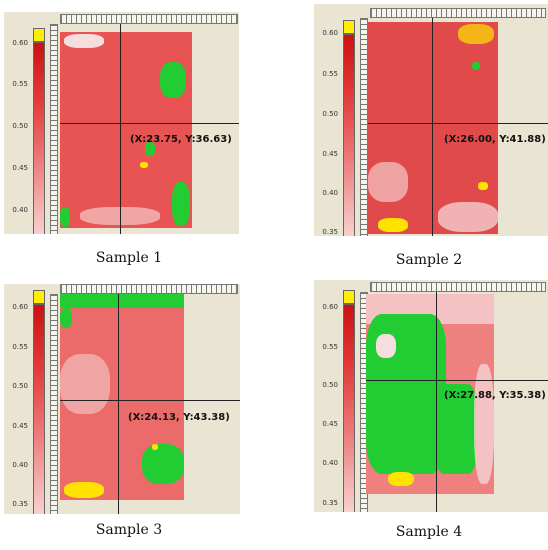 This screenshot has width=548, height=550. What do you see at coordinates (495, 139) in the screenshot?
I see `cursor-coordinates: (X:26.00, Y:41.88)` at bounding box center [495, 139].